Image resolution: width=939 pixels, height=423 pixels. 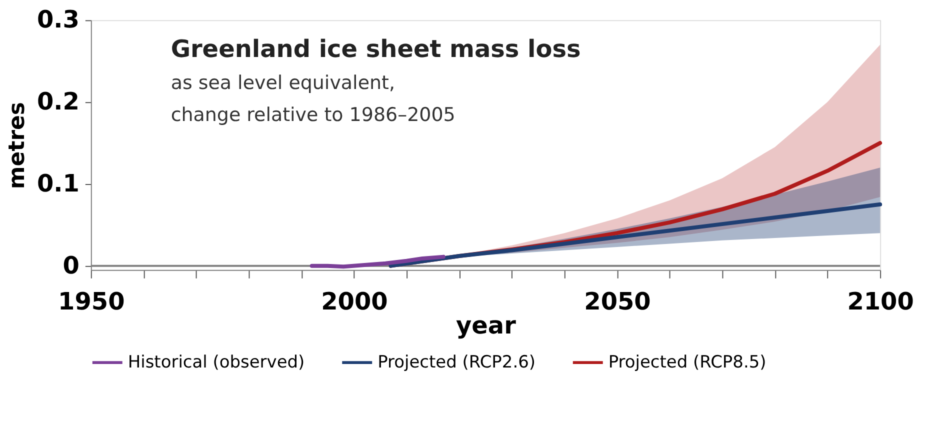 I want to click on legend-label: Historical (observed), so click(x=216, y=362).